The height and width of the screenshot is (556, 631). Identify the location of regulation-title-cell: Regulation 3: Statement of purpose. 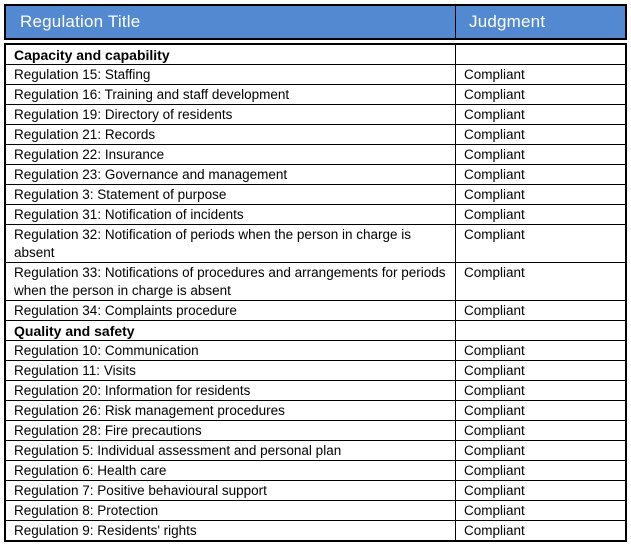
(231, 194).